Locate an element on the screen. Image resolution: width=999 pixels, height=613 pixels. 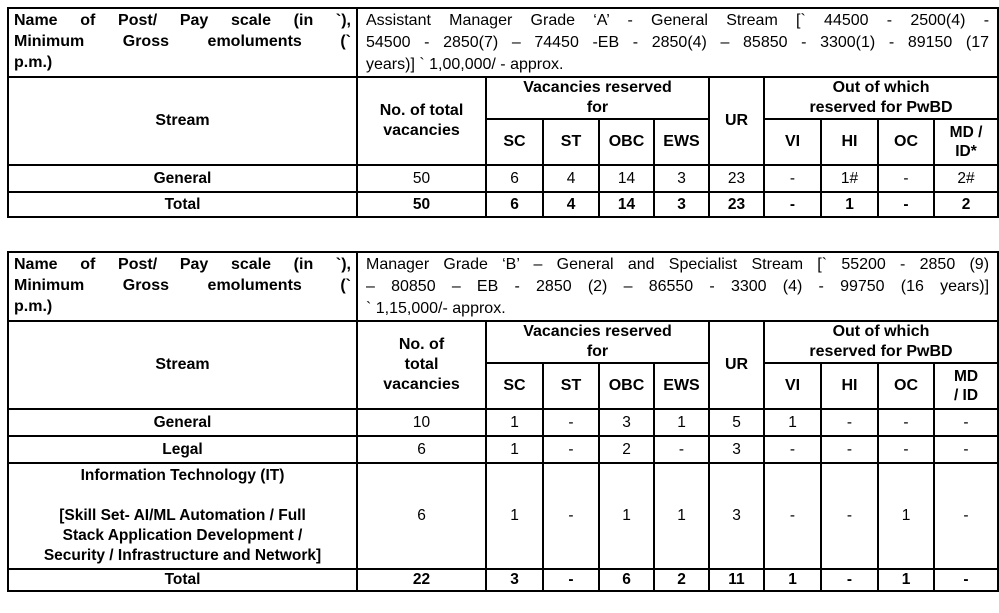
md-id-column-header: MD / ID is located at coordinates (965, 386).